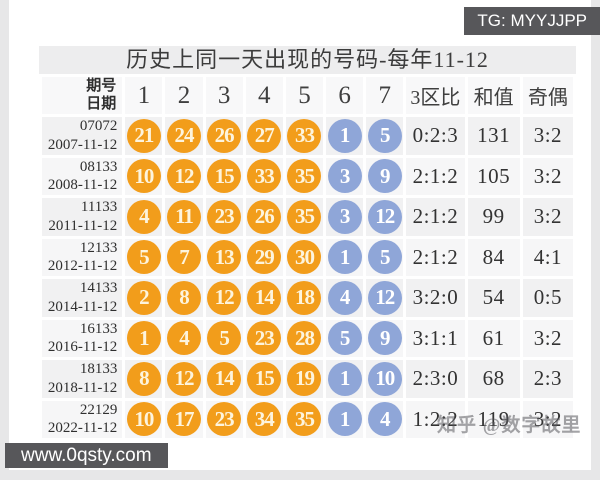 The width and height of the screenshot is (600, 480). I want to click on header-col-3: 3, so click(224, 95).